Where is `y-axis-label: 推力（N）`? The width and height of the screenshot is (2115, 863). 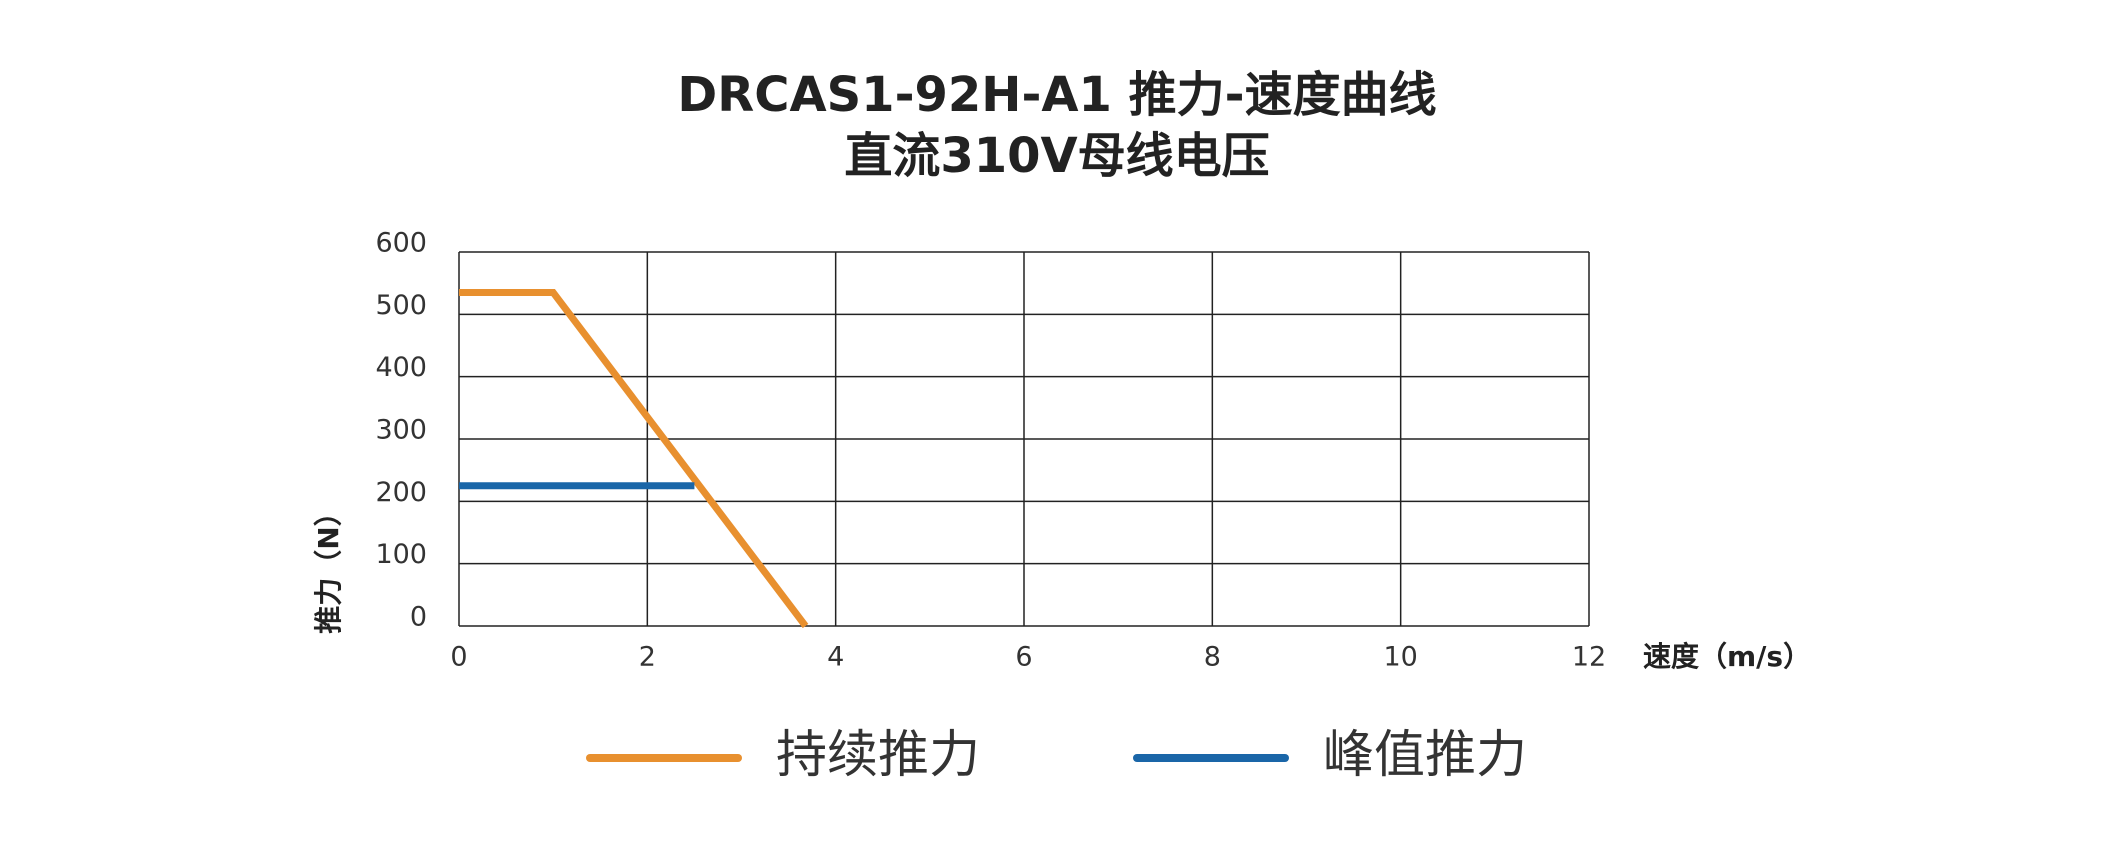 y-axis-label: 推力（N） is located at coordinates (328, 565).